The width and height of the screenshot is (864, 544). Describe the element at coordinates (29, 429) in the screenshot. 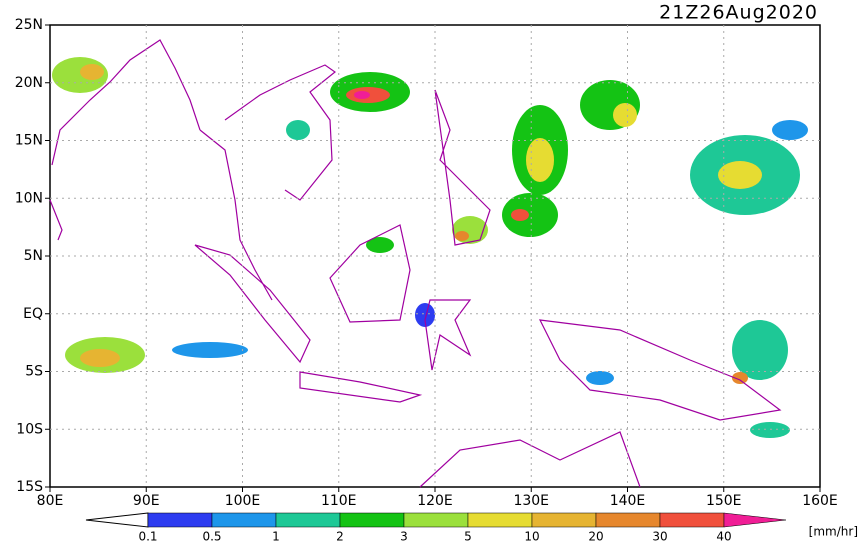

I see `lat-label: 10S` at that location.